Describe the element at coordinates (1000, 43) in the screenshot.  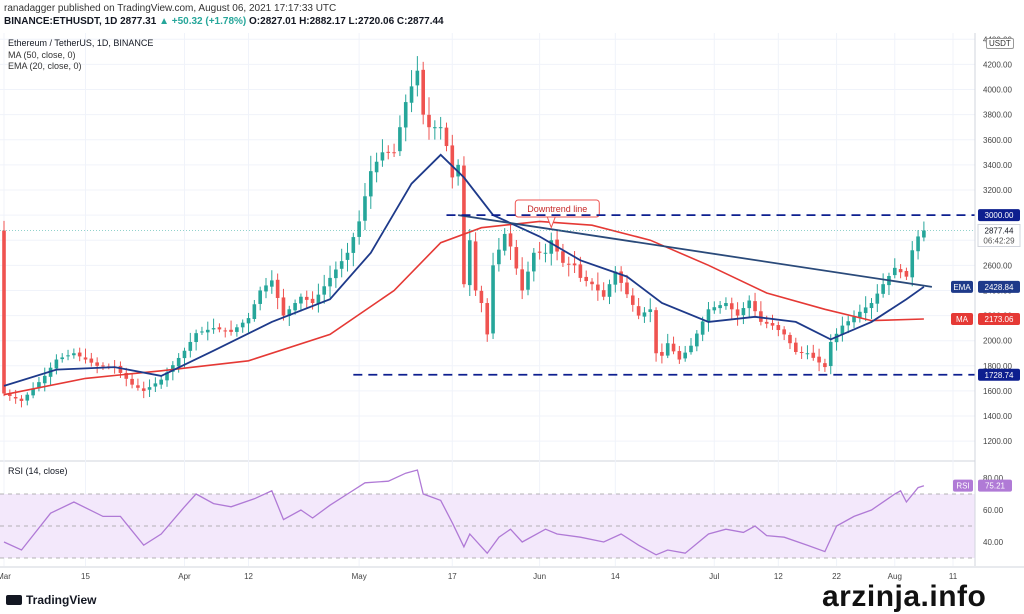
I see `currency-badge: USDT` at that location.